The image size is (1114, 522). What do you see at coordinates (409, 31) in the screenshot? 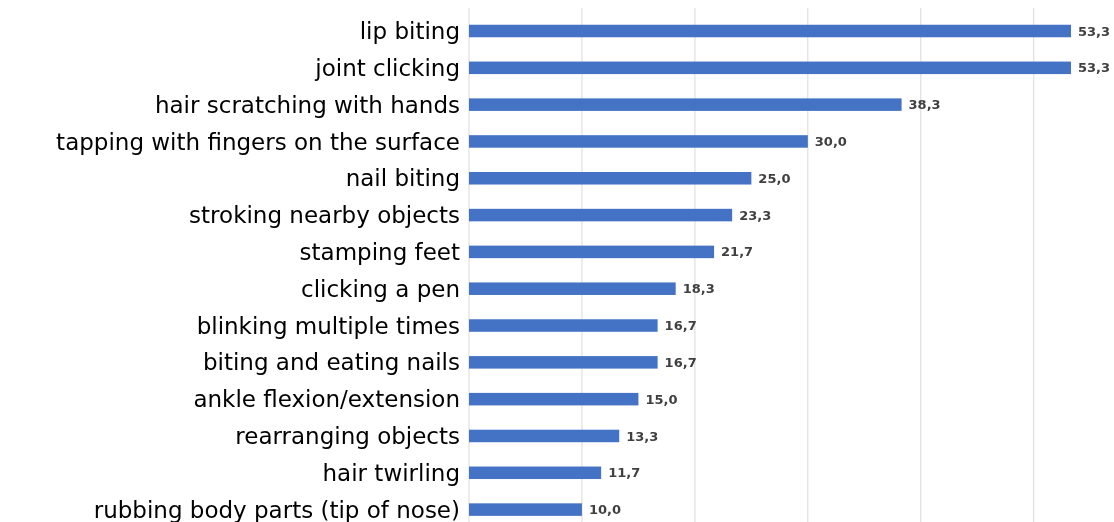
I see `y-tick-label: lip biting` at bounding box center [409, 31].